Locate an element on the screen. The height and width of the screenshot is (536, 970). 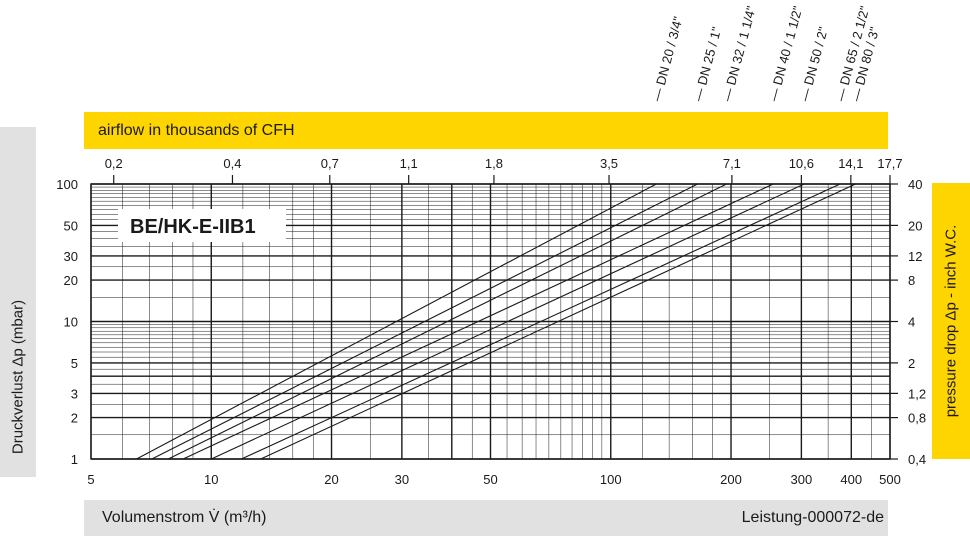
chart-label-box is located at coordinates (202, 225).